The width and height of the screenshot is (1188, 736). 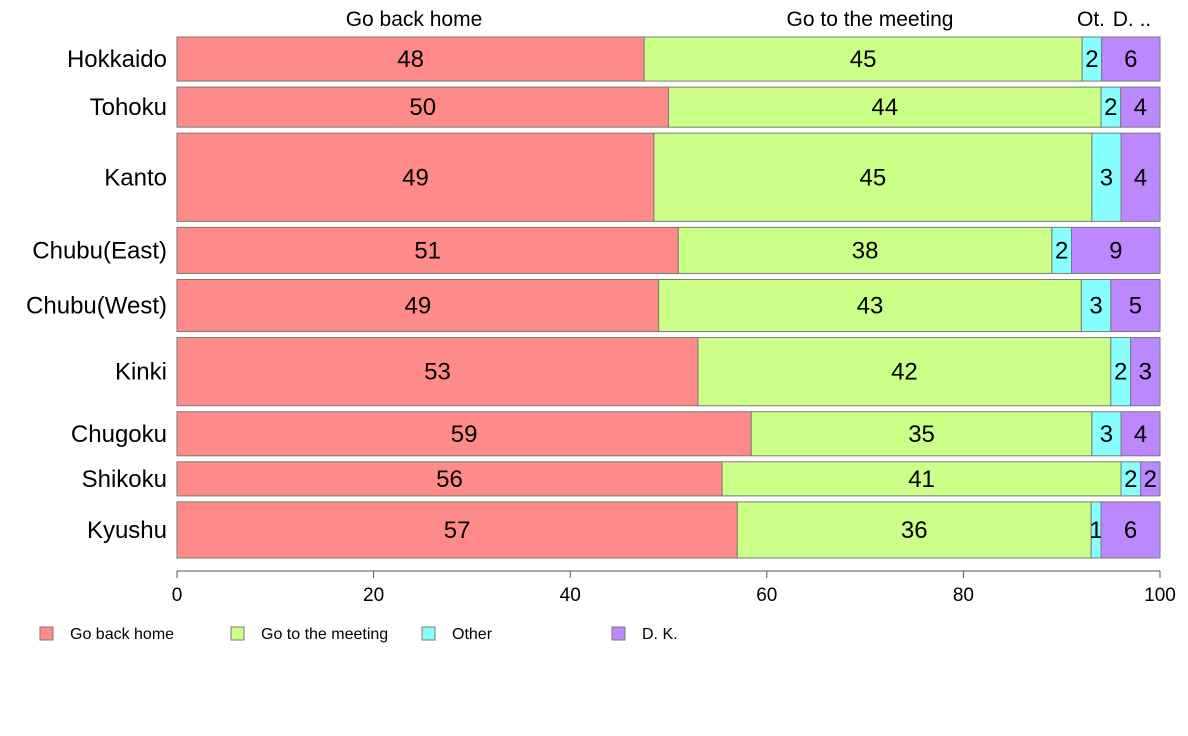 What do you see at coordinates (46, 633) in the screenshot?
I see `legend-swatch-go-back-home` at bounding box center [46, 633].